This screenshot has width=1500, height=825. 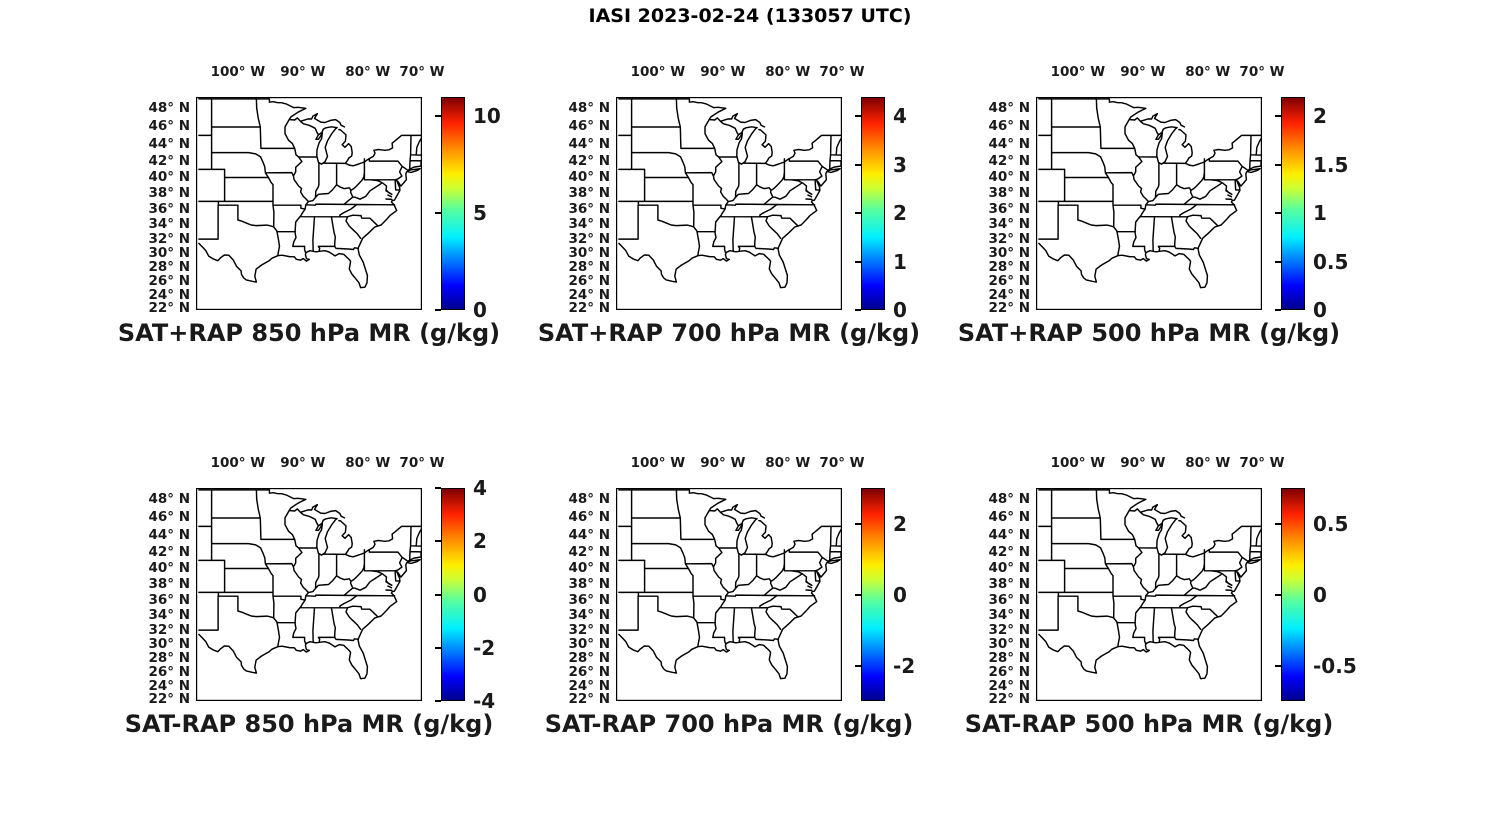 What do you see at coordinates (1335, 665) in the screenshot?
I see `colorbar-tick-label: -0.5` at bounding box center [1335, 665].